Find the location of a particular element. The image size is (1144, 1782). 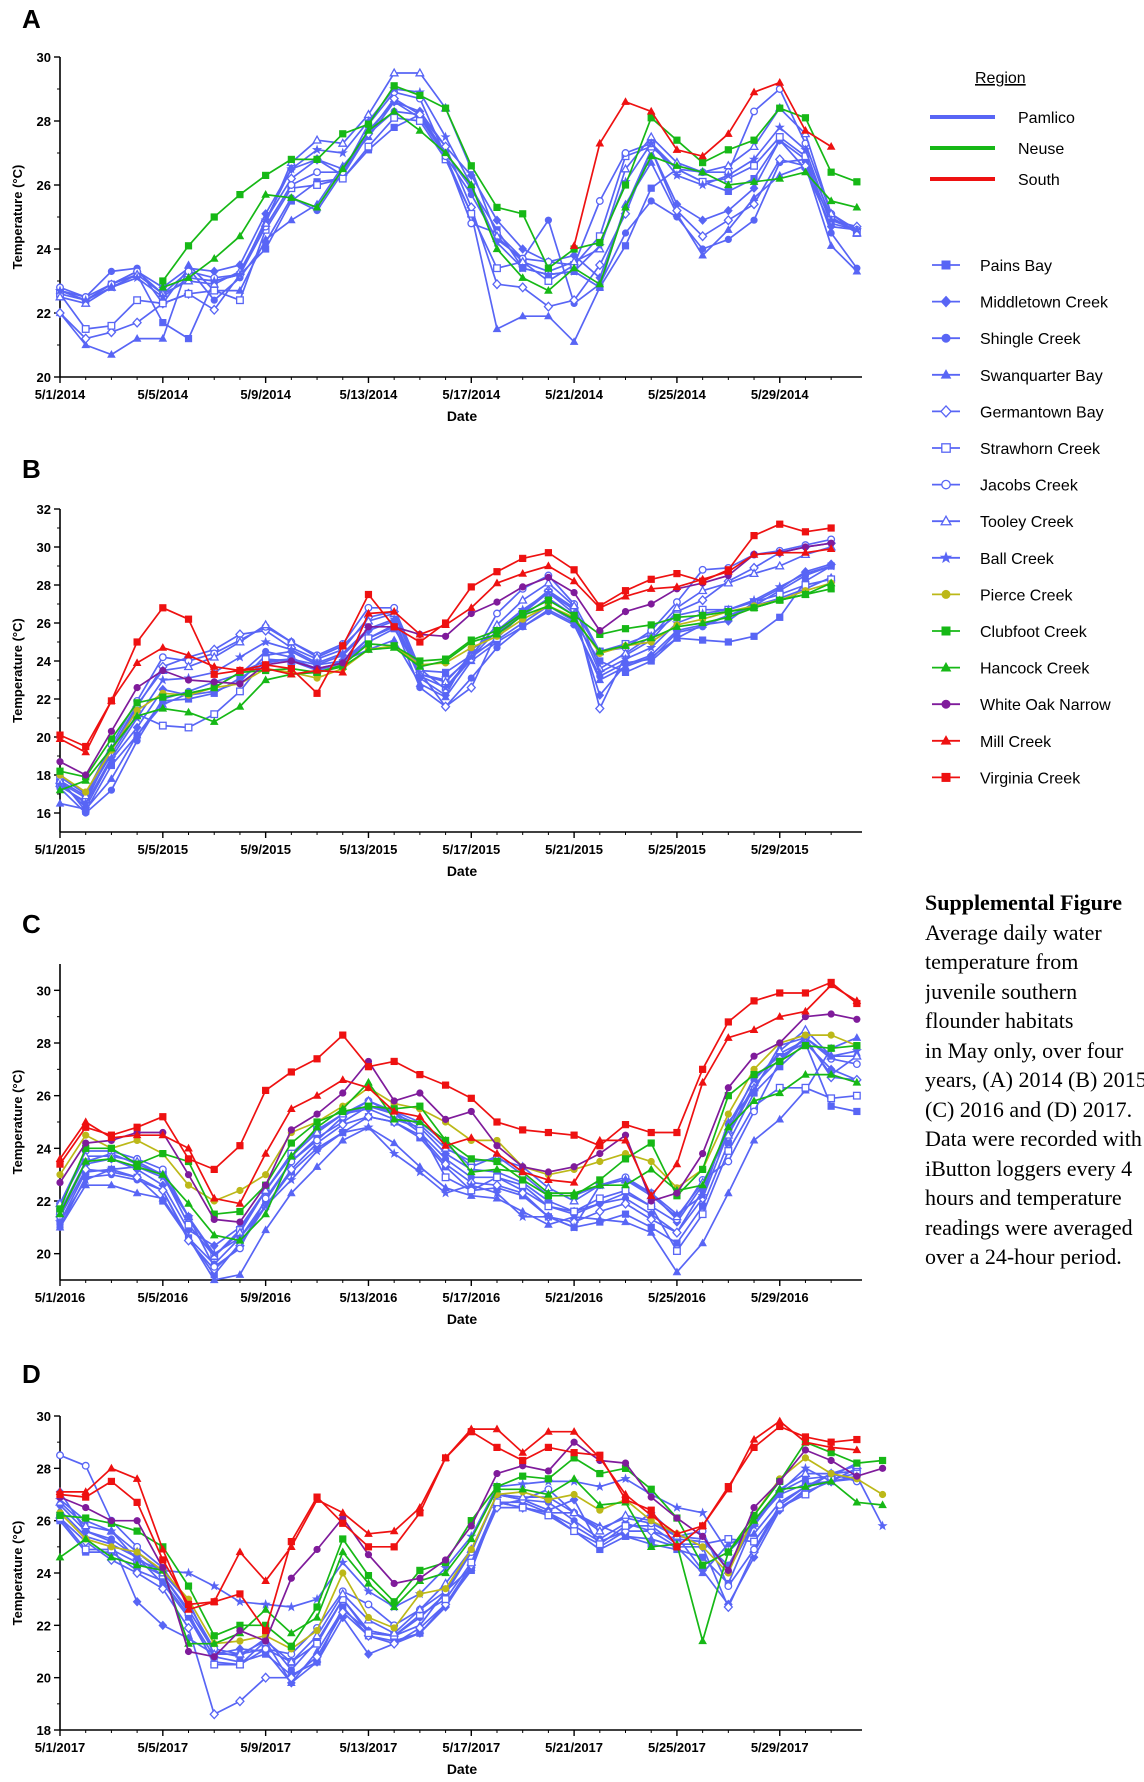

series-line-hancock-creek is located at coordinates (458, 1157).